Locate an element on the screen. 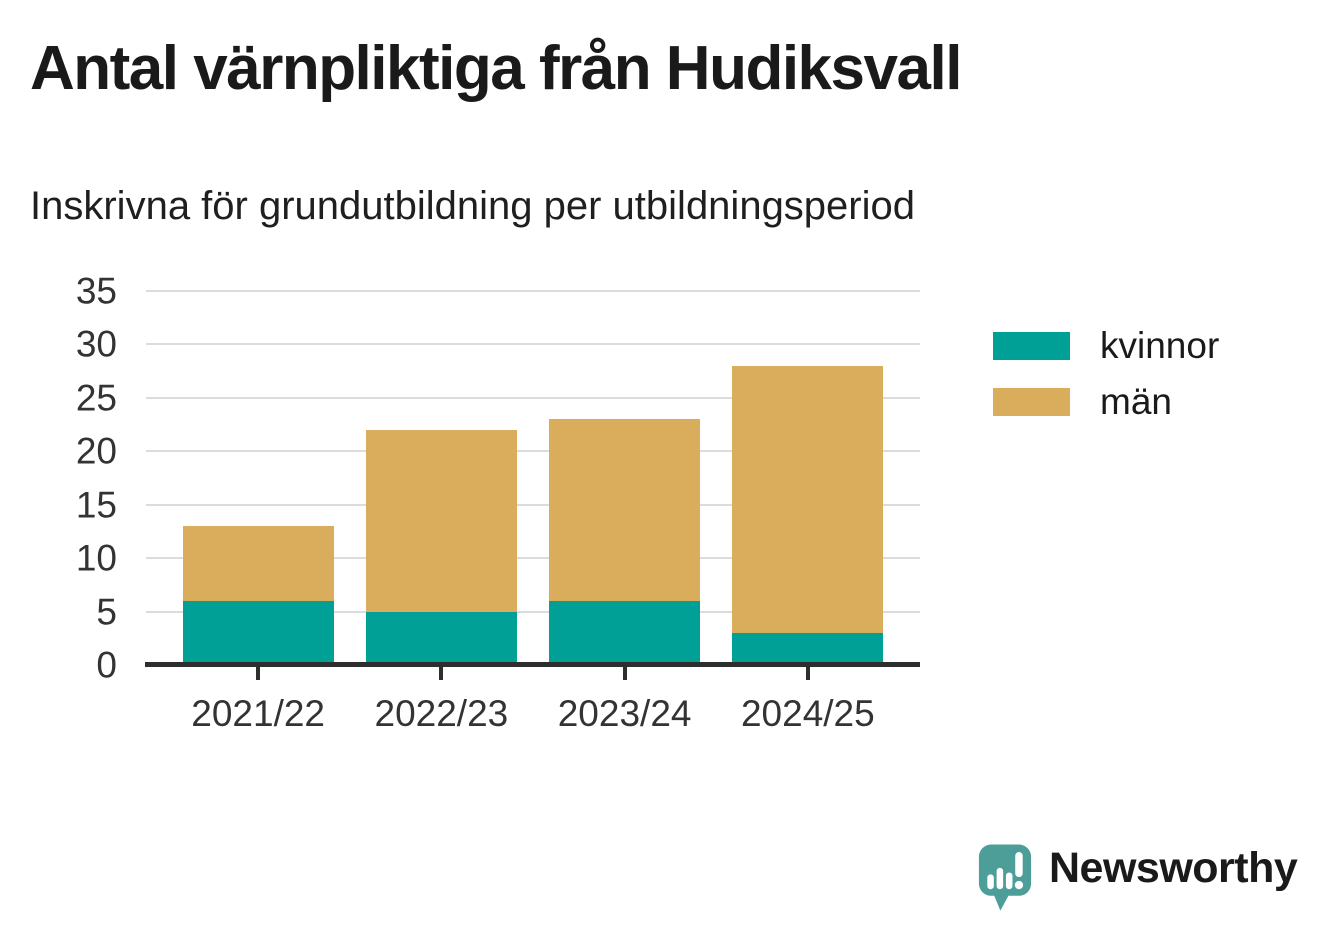 The width and height of the screenshot is (1322, 939). y-axis-label: 10 is located at coordinates (96, 558).